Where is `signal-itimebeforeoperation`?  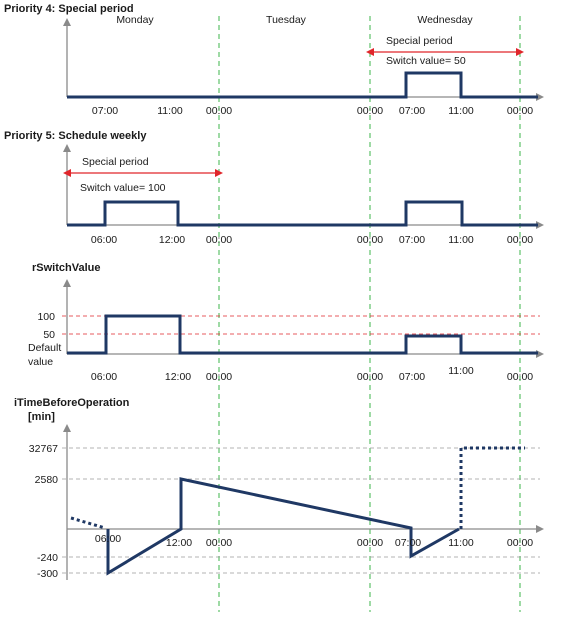
signal-itimebeforeoperation is located at coordinates (283, 526).